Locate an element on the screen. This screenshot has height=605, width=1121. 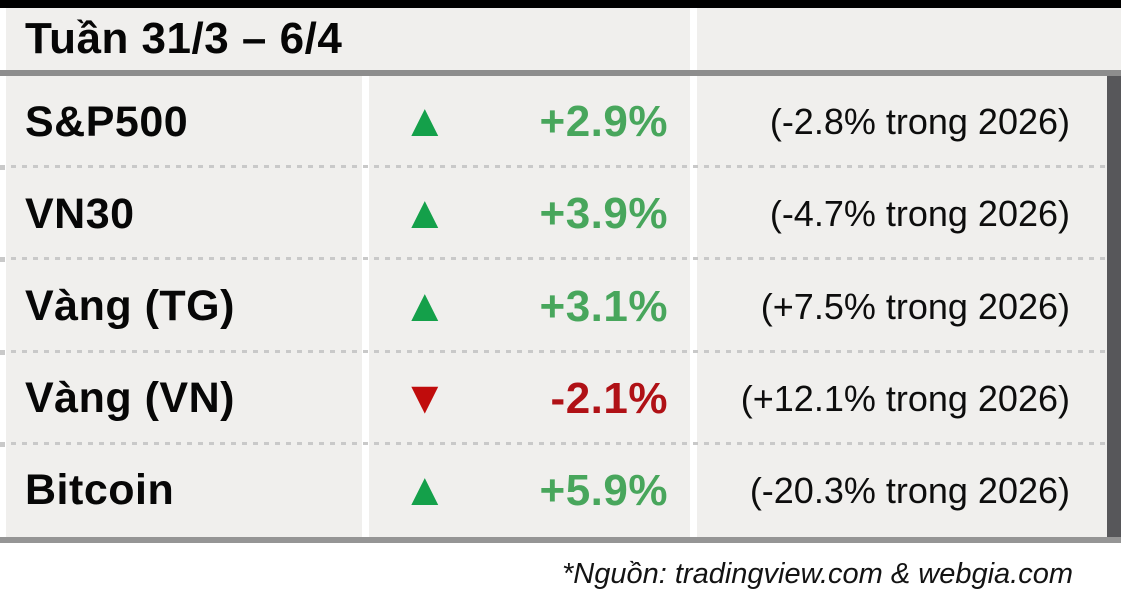
weekly-change-value: +3.9% is located at coordinates (603, 214).